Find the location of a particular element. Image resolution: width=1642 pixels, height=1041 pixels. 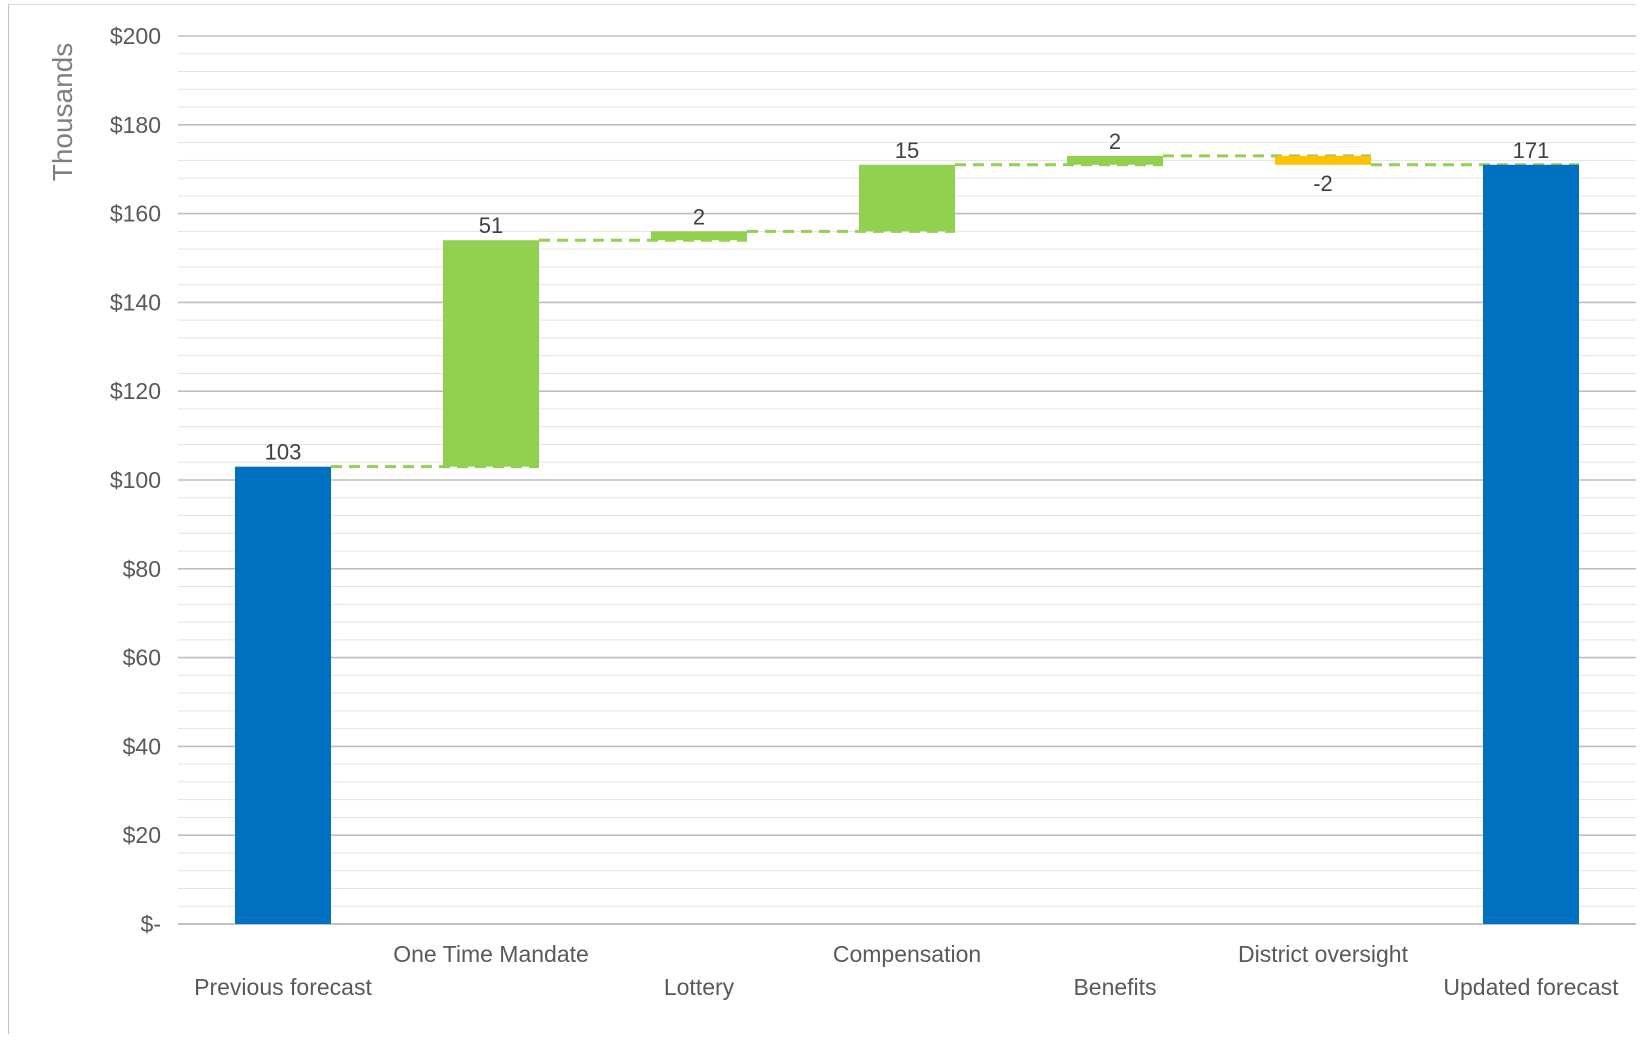

y-tick-label: $40 is located at coordinates (142, 746).